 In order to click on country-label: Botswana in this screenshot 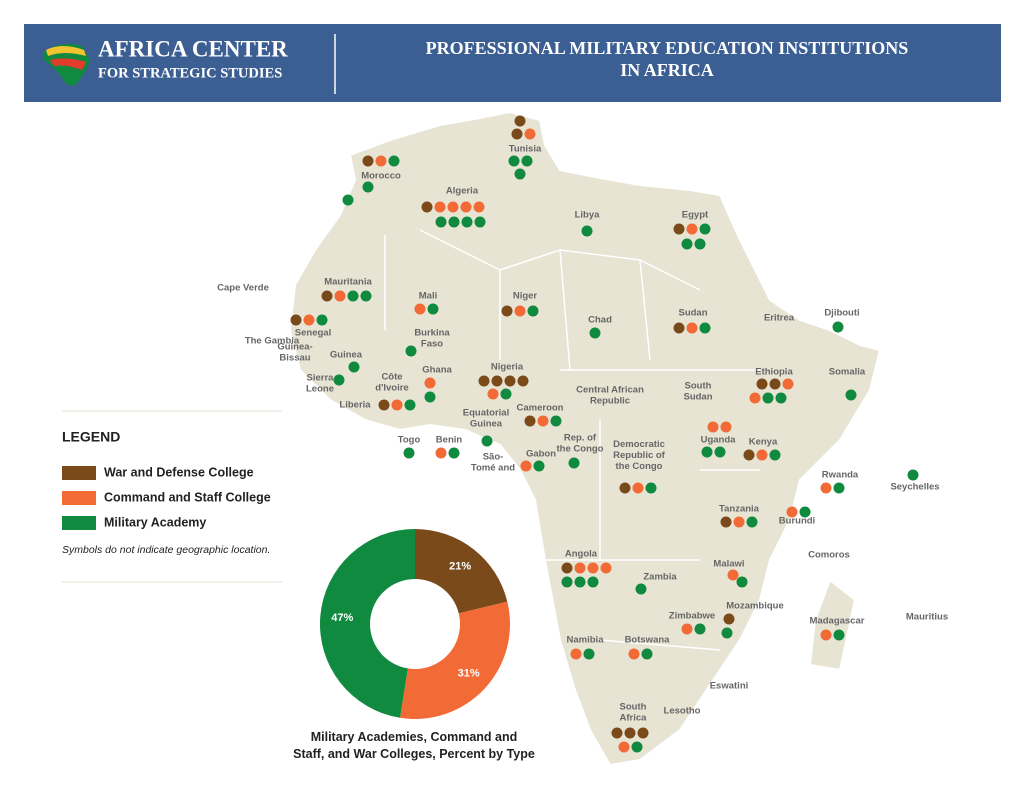, I will do `click(648, 640)`.